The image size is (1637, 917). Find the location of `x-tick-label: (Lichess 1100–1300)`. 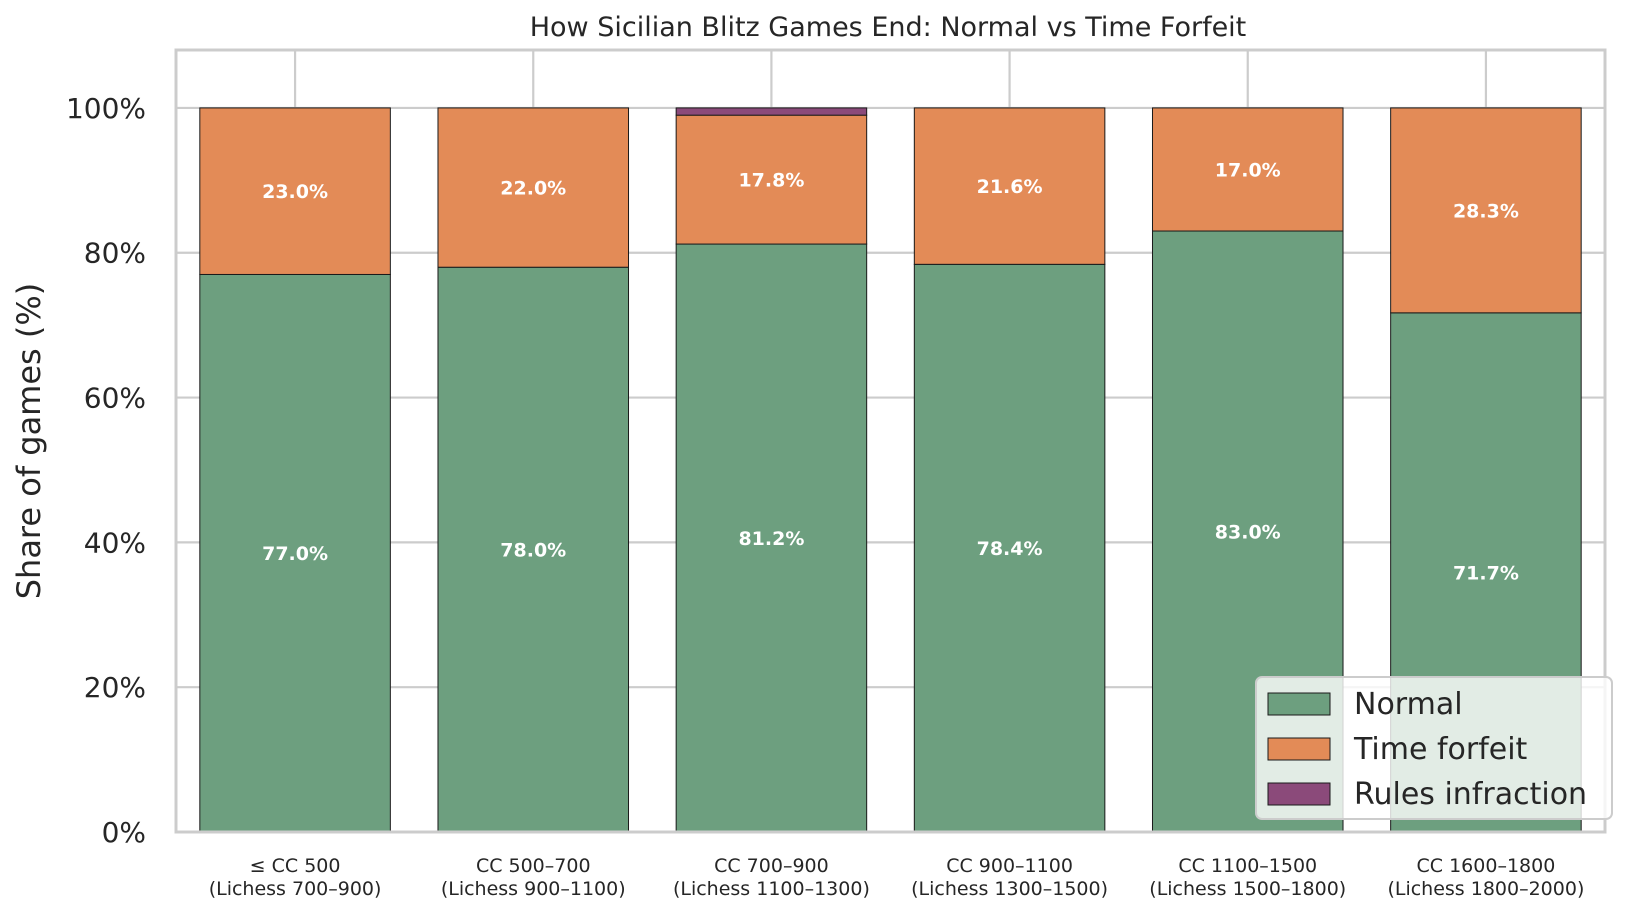

x-tick-label: (Lichess 1100–1300) is located at coordinates (771, 889).